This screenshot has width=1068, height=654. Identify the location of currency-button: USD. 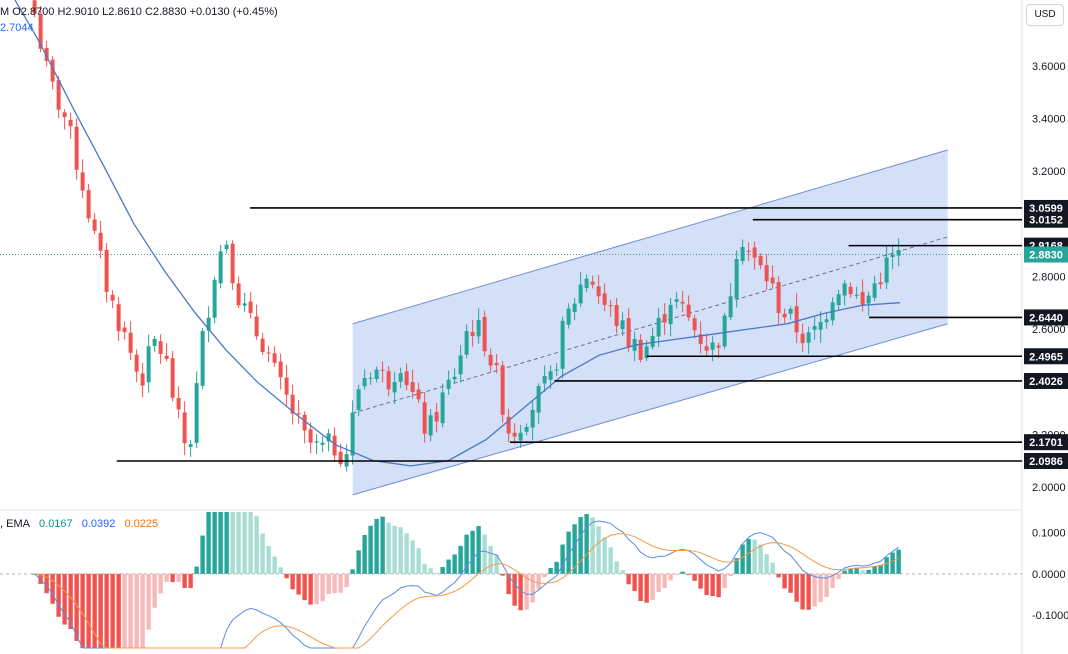
(1045, 15).